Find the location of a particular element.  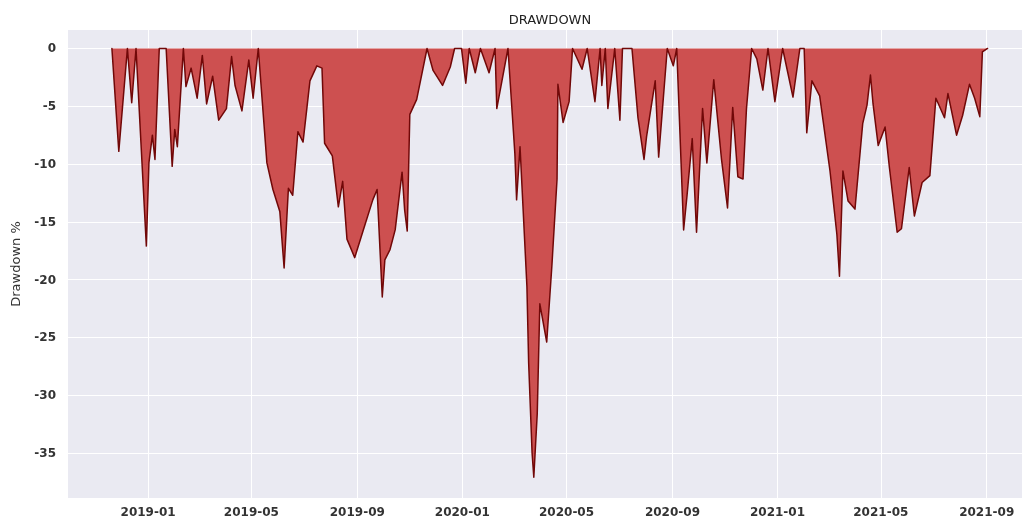

x-tick-label: 2021-01 is located at coordinates (777, 512).